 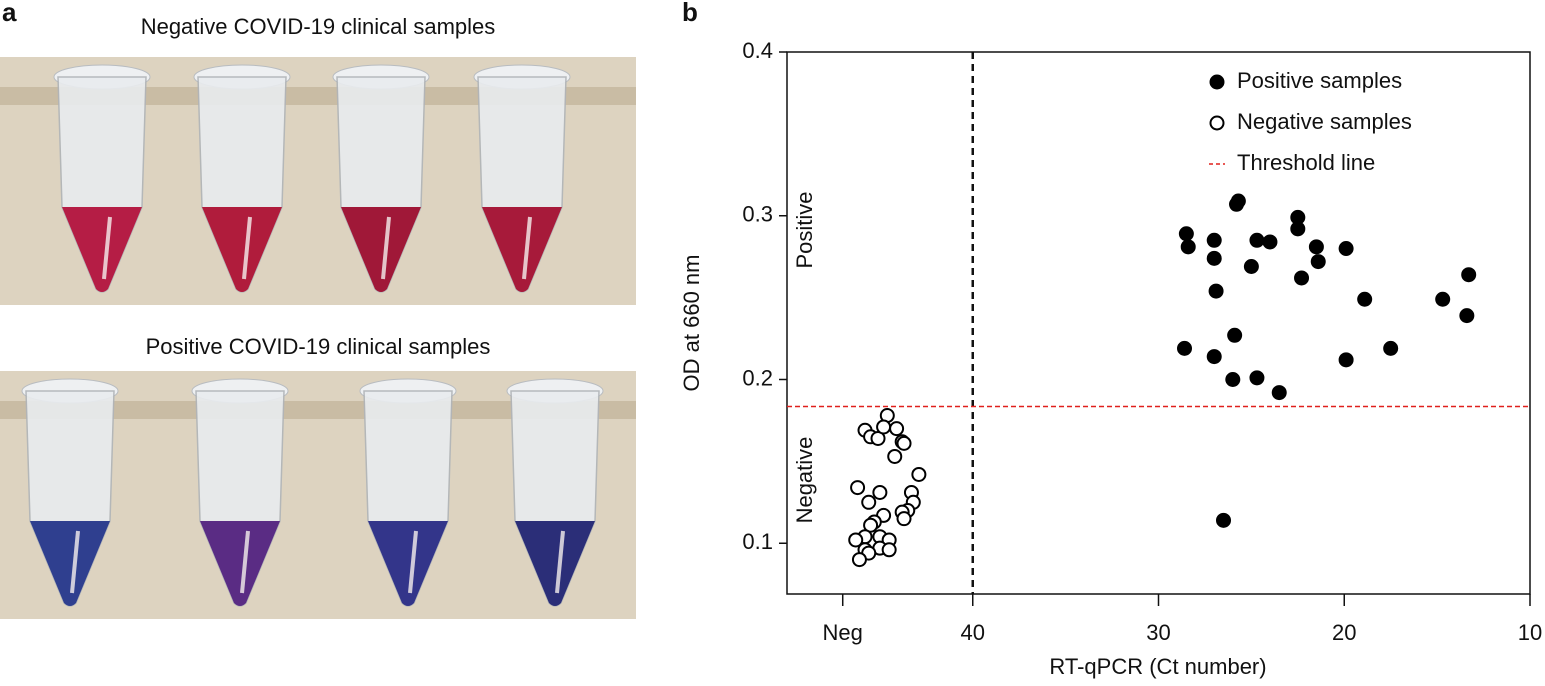 I want to click on x-tick-label: 40, so click(x=973, y=632).